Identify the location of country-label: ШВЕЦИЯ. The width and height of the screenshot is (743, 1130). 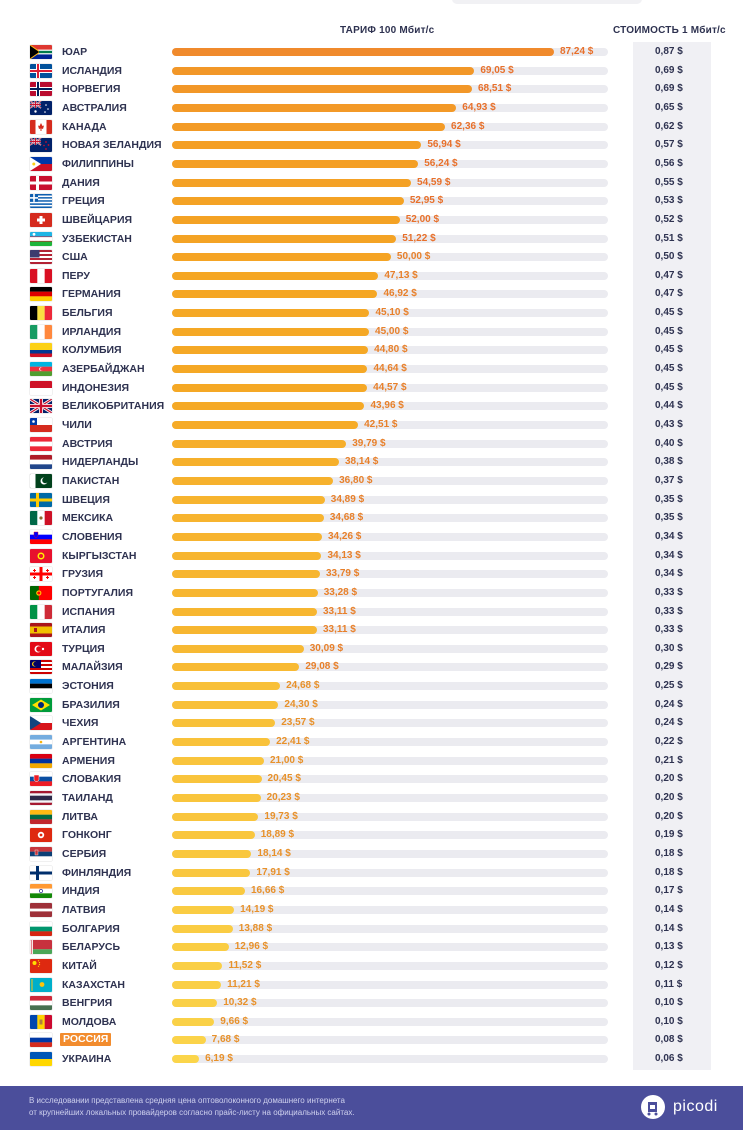
(86, 499).